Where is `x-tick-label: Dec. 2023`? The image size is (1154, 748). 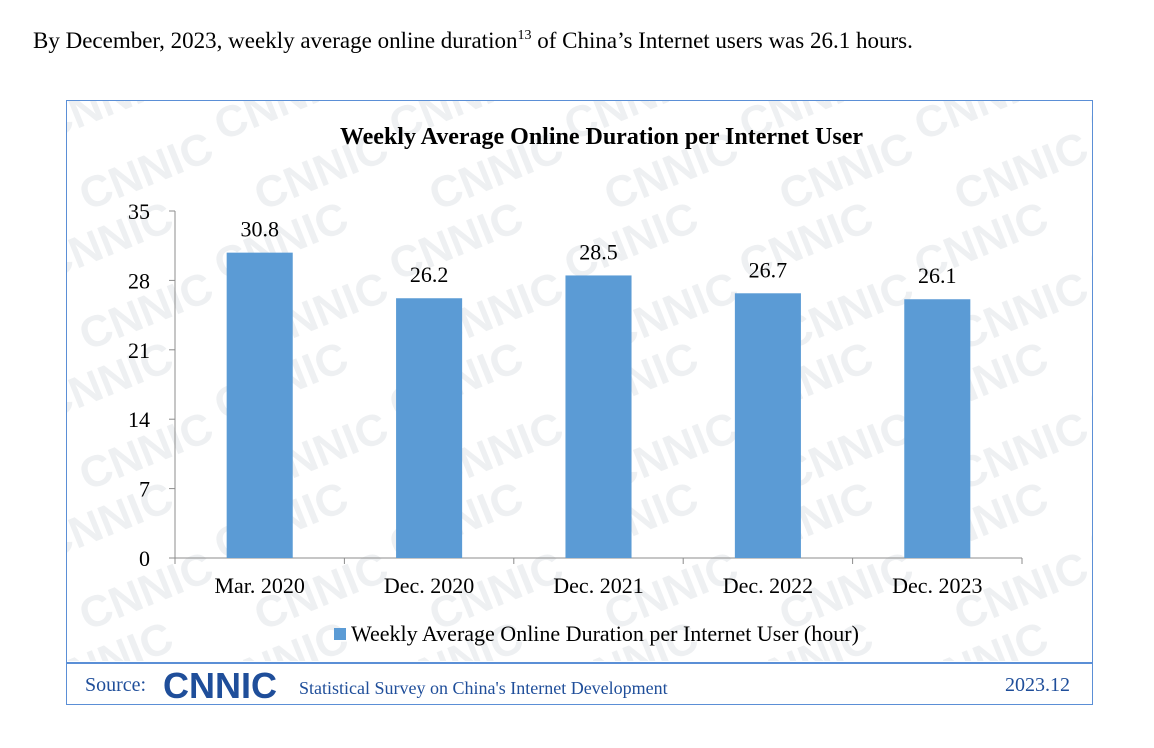 x-tick-label: Dec. 2023 is located at coordinates (937, 585).